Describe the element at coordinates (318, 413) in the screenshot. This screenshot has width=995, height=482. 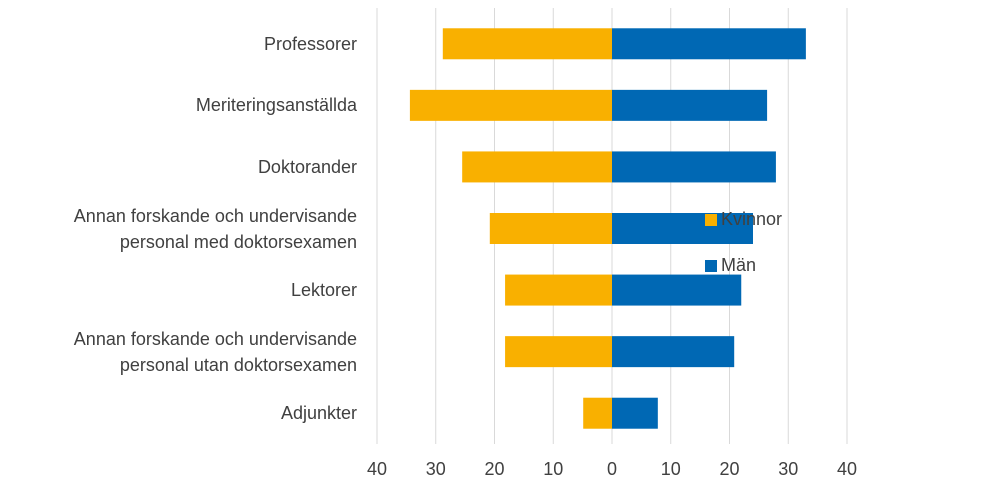
I see `category-label: Adjunkter` at that location.